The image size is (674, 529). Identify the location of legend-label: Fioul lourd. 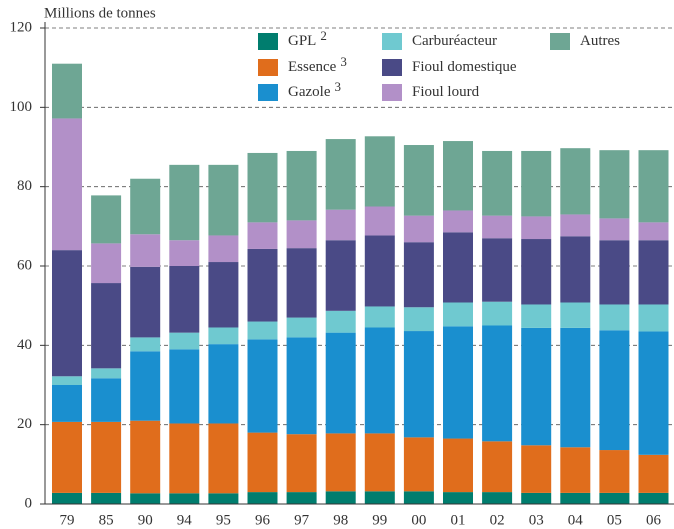
(446, 92).